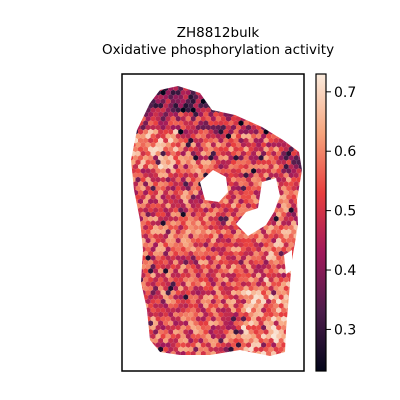  Describe the element at coordinates (345, 93) in the screenshot. I see `colorbar-tick-label: 0.7` at that location.